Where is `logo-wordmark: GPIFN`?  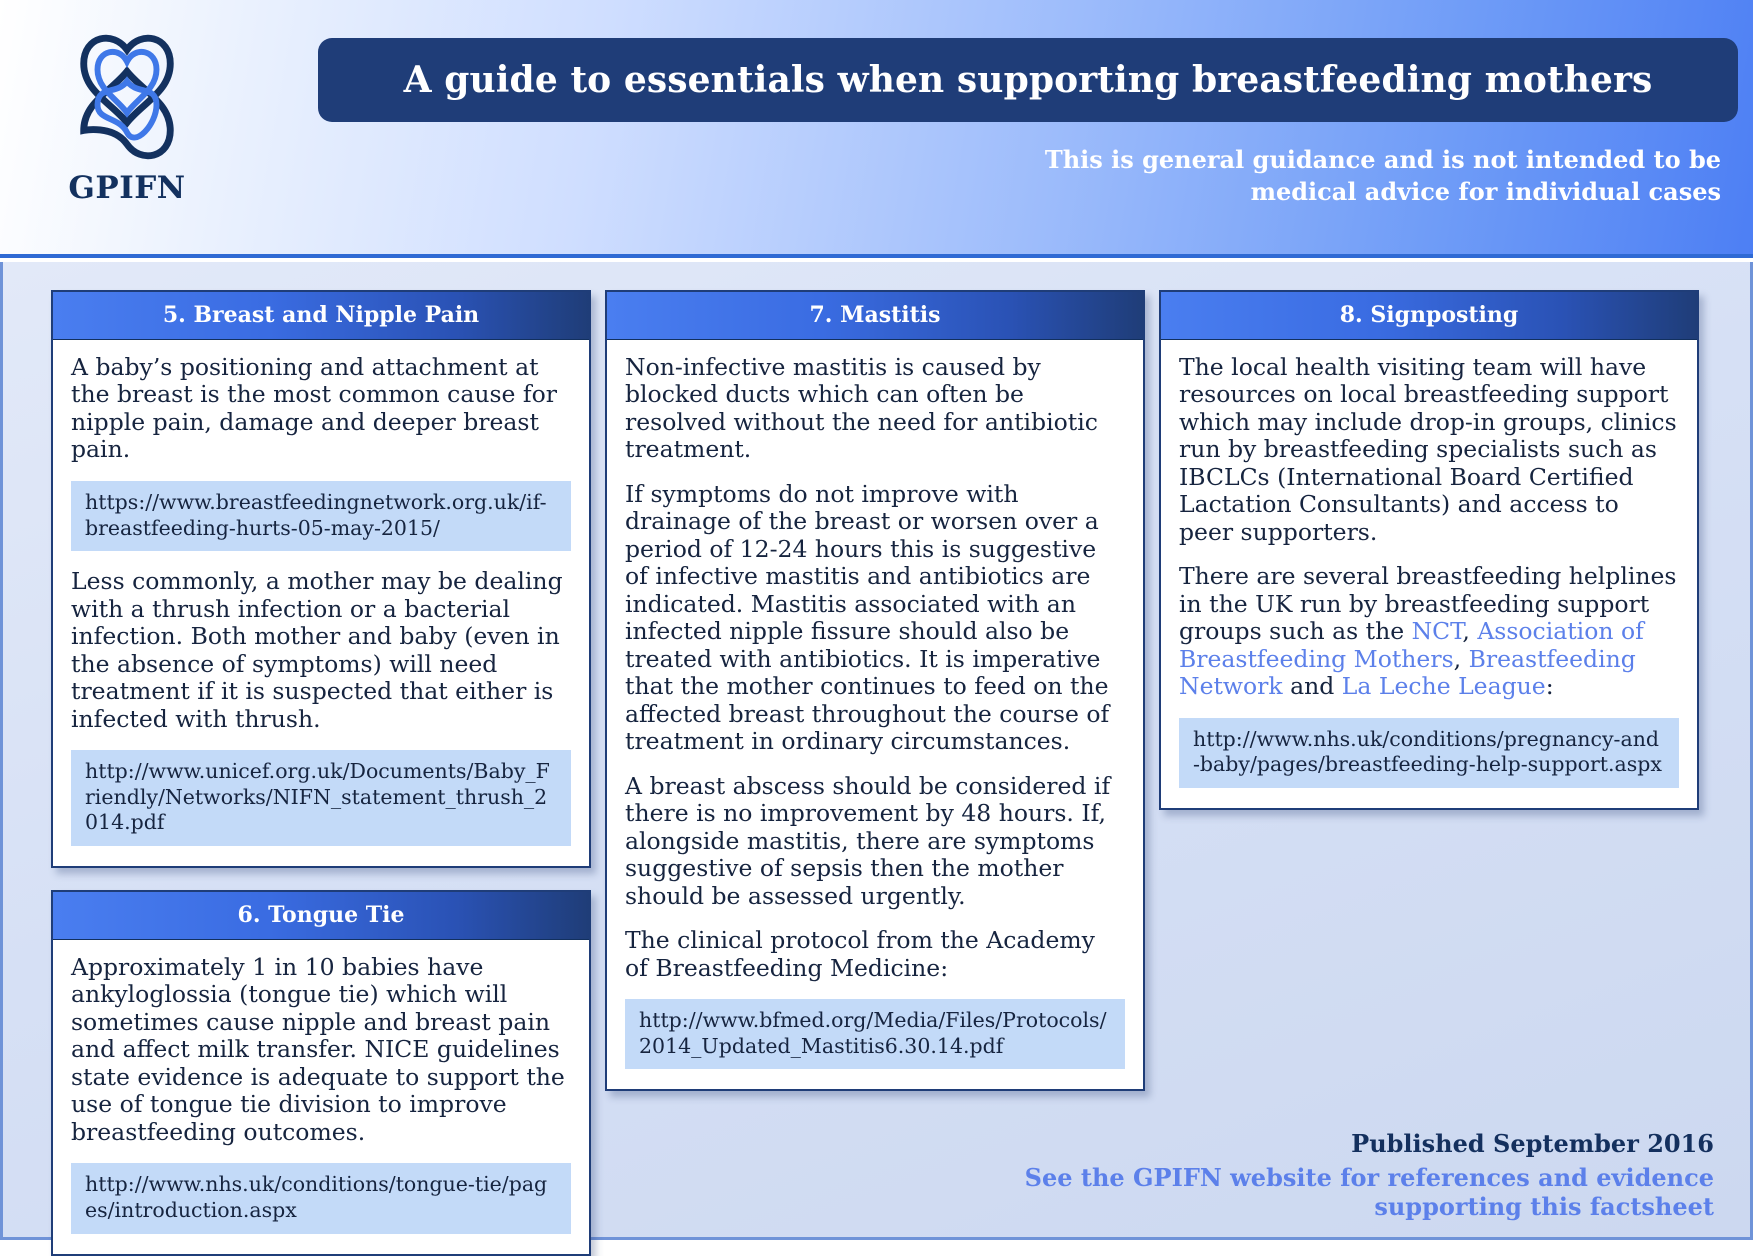 logo-wordmark: GPIFN is located at coordinates (127, 188).